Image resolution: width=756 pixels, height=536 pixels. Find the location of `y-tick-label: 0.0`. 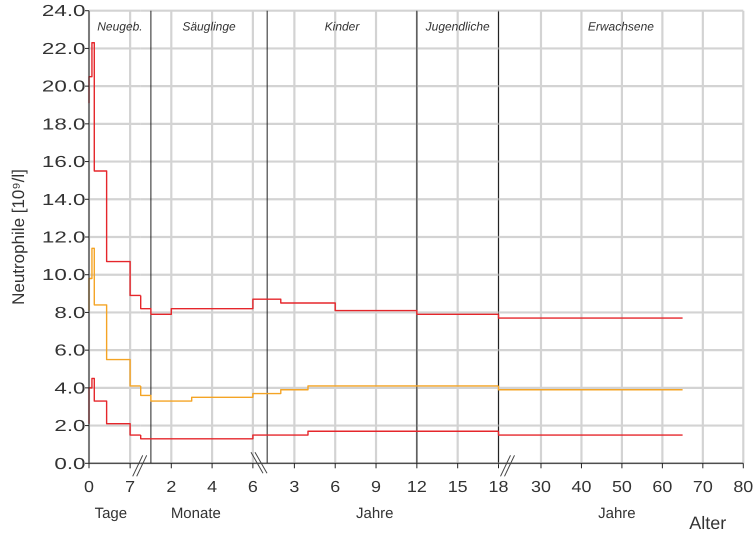

y-tick-label: 0.0 is located at coordinates (70, 463).